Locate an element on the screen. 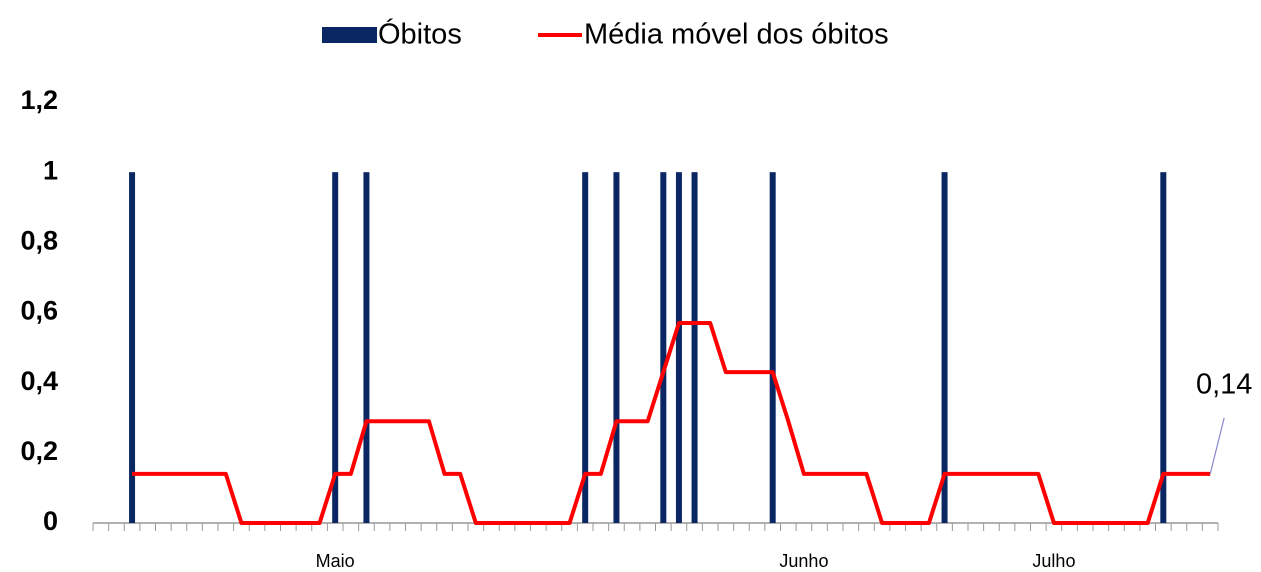 The image size is (1261, 572). data-label: 0,14 is located at coordinates (1224, 385).